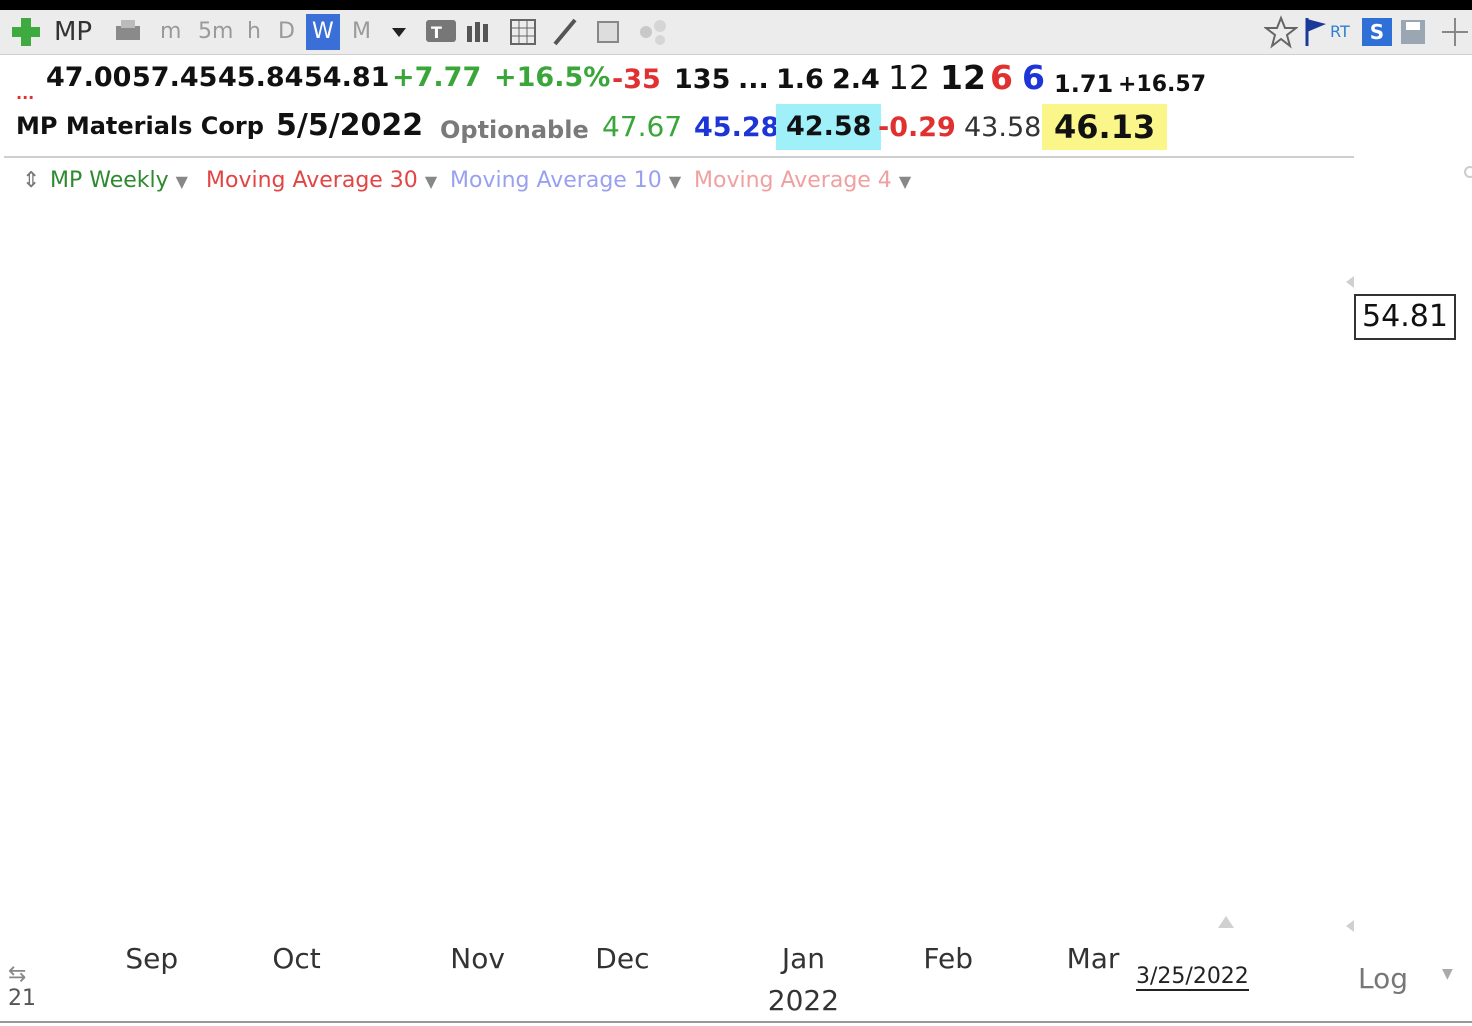 This screenshot has width=1472, height=1026. Describe the element at coordinates (286, 31) in the screenshot. I see `interval-d: D` at that location.